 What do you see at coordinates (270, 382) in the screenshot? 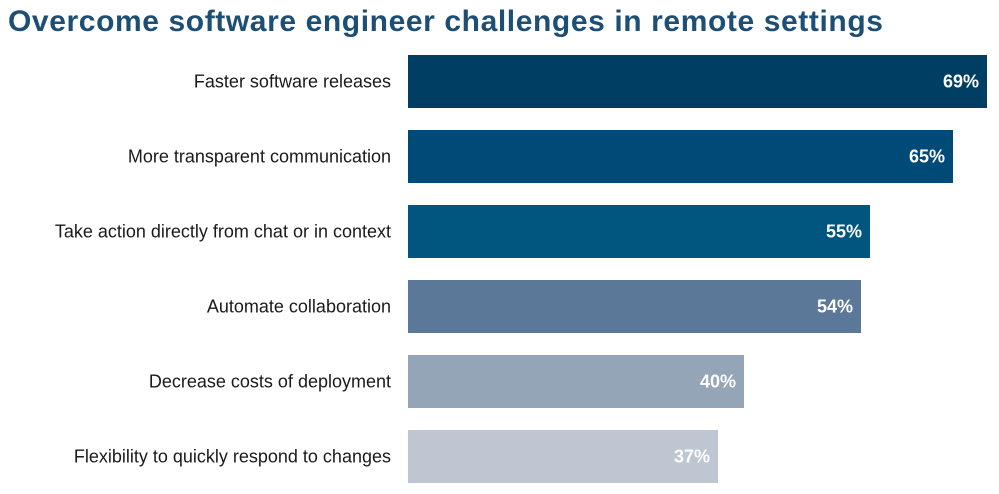
I see `category-label-5: Decrease costs of deployment` at bounding box center [270, 382].